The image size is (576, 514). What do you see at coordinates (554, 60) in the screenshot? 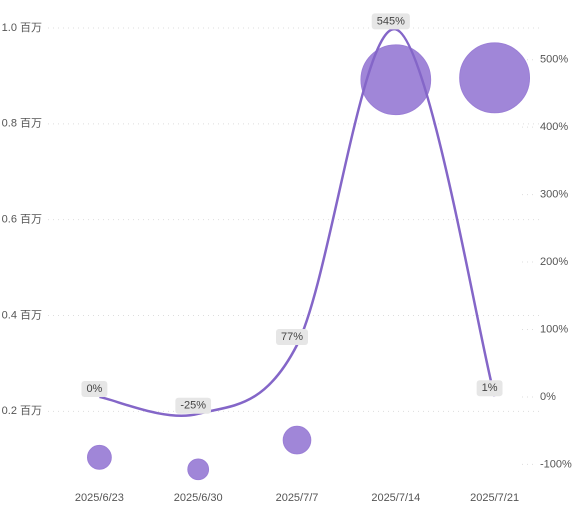
I see `y2-tick-label: 500%` at bounding box center [554, 60].